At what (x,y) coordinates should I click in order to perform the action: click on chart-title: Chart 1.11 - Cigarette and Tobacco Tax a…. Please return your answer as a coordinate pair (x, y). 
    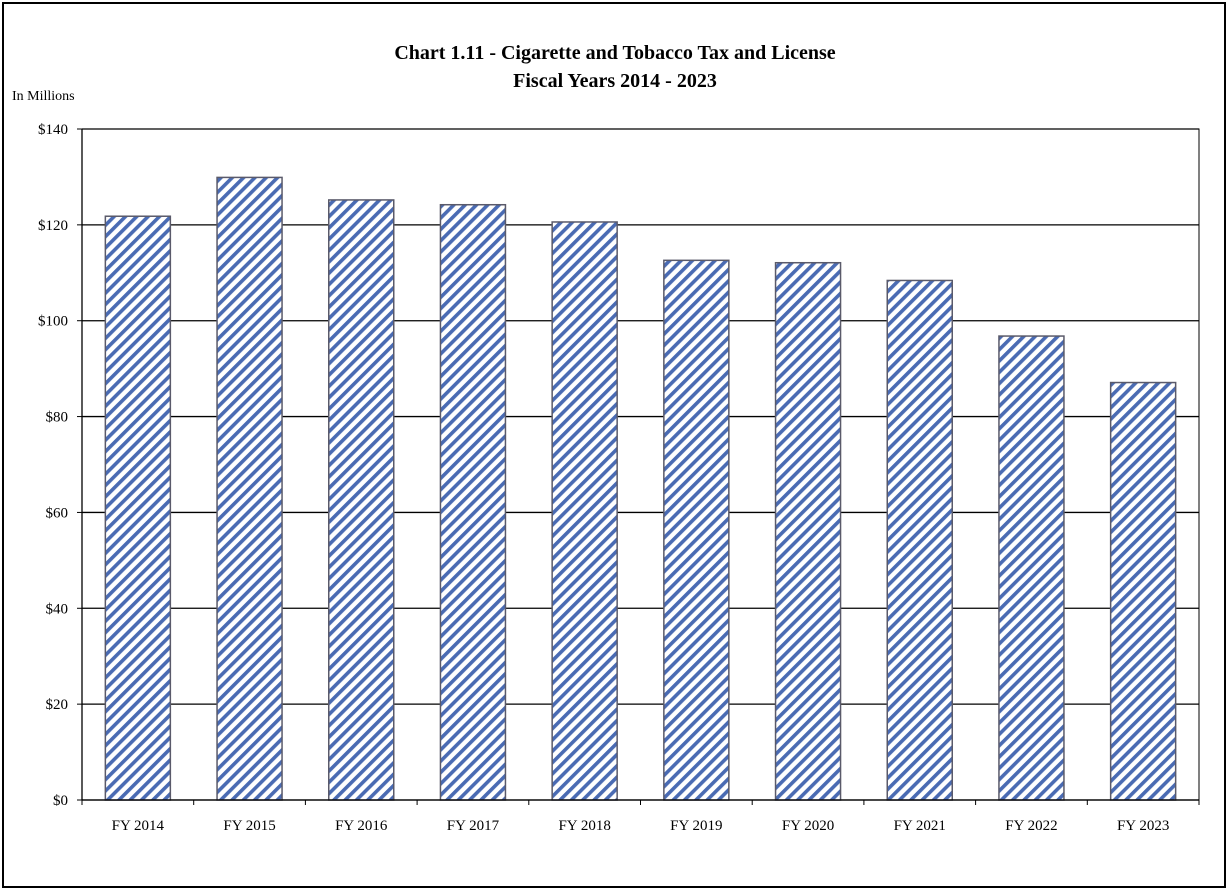
    Looking at the image, I should click on (615, 53).